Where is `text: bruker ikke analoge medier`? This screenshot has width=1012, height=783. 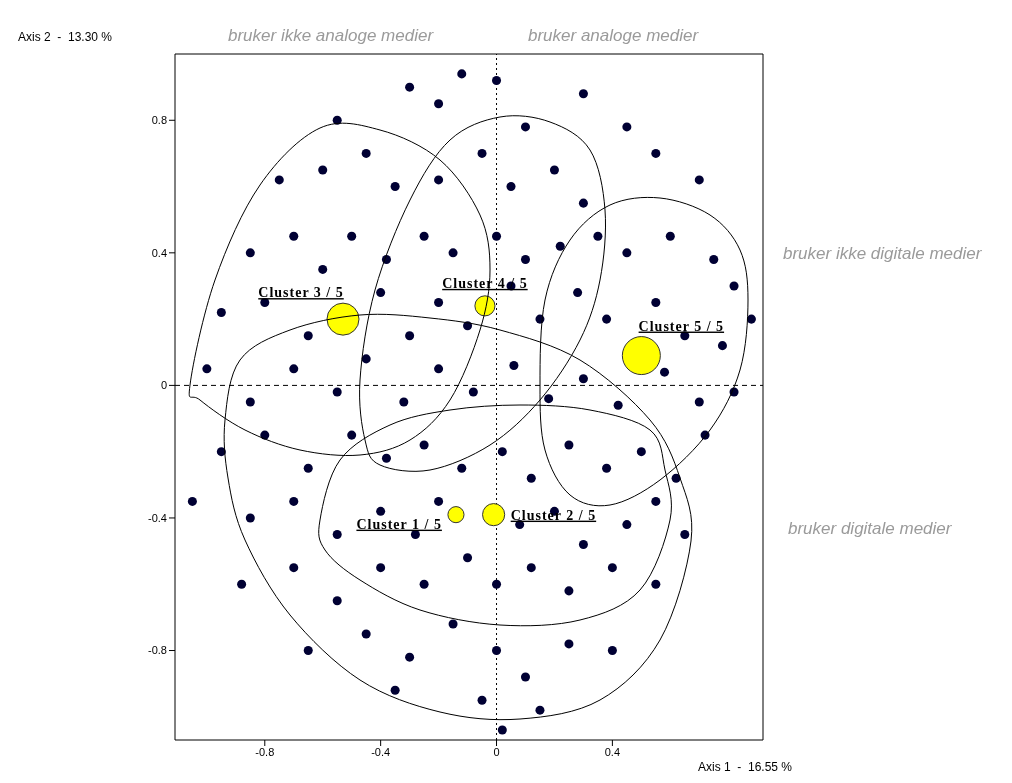
text: bruker ikke analoge medier is located at coordinates (331, 36).